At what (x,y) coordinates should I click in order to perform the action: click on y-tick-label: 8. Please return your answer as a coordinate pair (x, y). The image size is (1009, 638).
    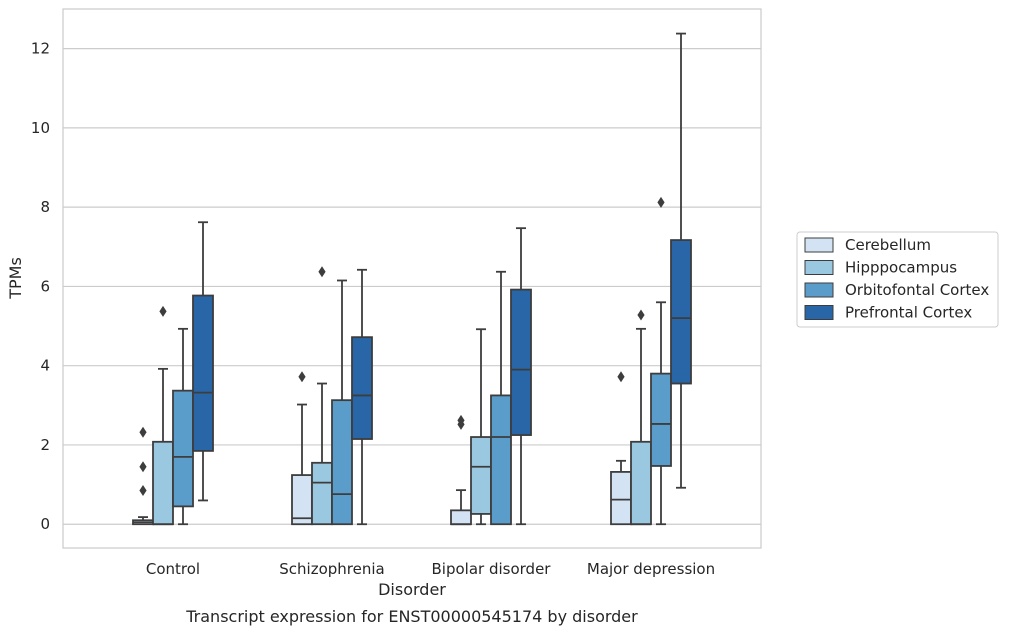
    Looking at the image, I should click on (45, 207).